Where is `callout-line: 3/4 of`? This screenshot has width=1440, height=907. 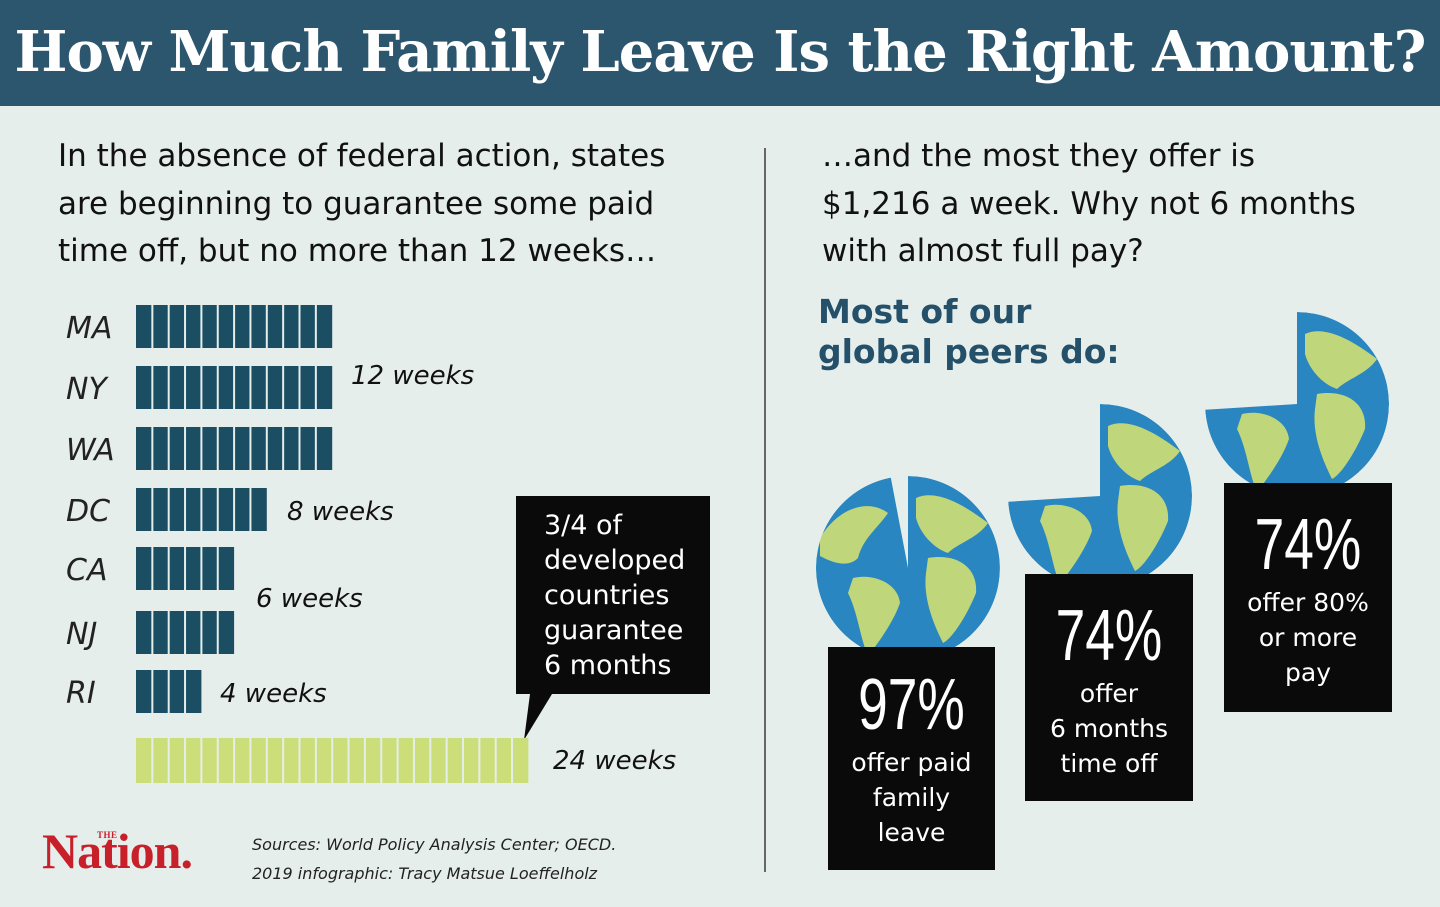 callout-line: 3/4 of is located at coordinates (583, 525).